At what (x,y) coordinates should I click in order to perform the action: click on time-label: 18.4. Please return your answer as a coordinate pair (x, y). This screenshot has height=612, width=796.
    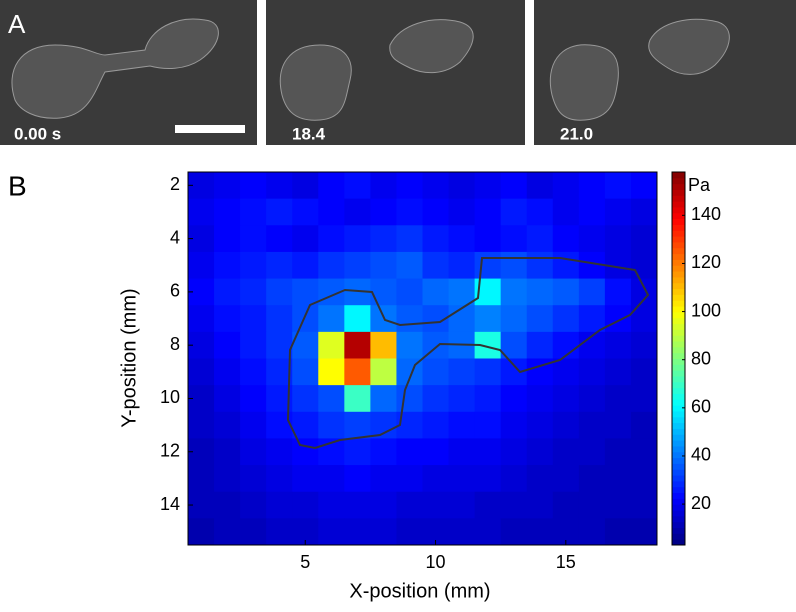
    Looking at the image, I should click on (309, 133).